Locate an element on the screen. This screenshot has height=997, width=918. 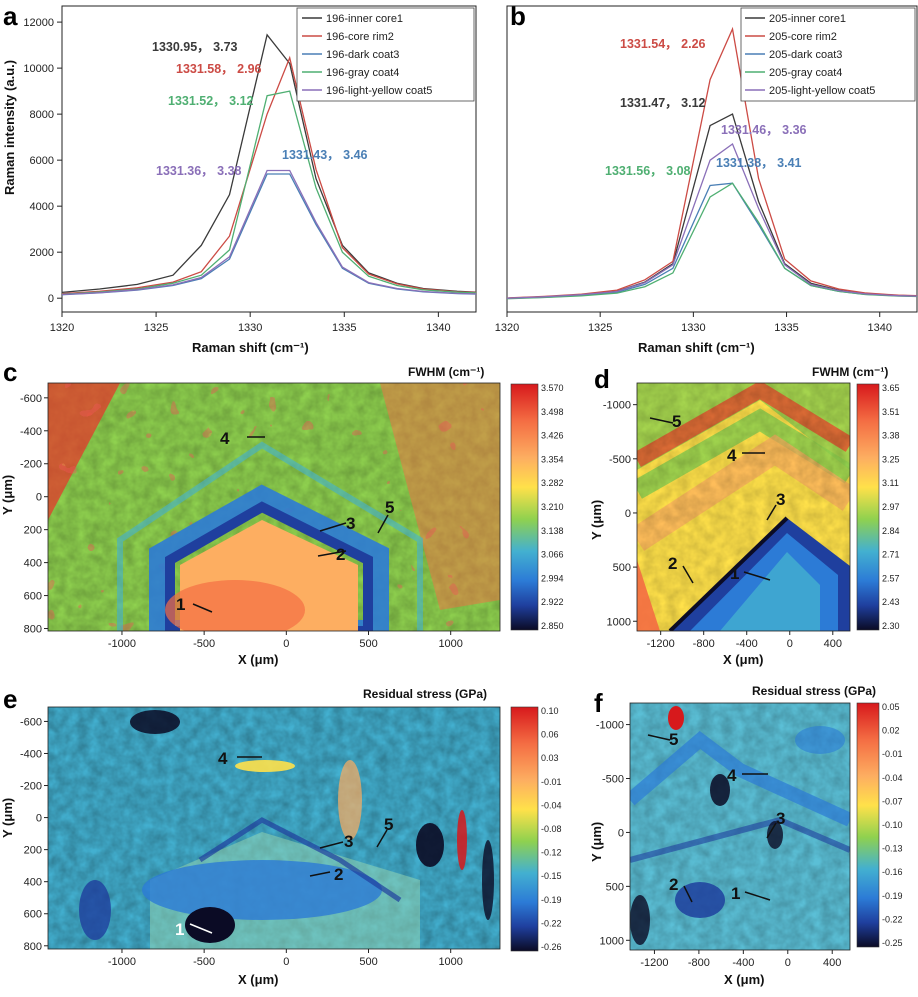
x-tick-d-3: 0 is located at coordinates (790, 644).